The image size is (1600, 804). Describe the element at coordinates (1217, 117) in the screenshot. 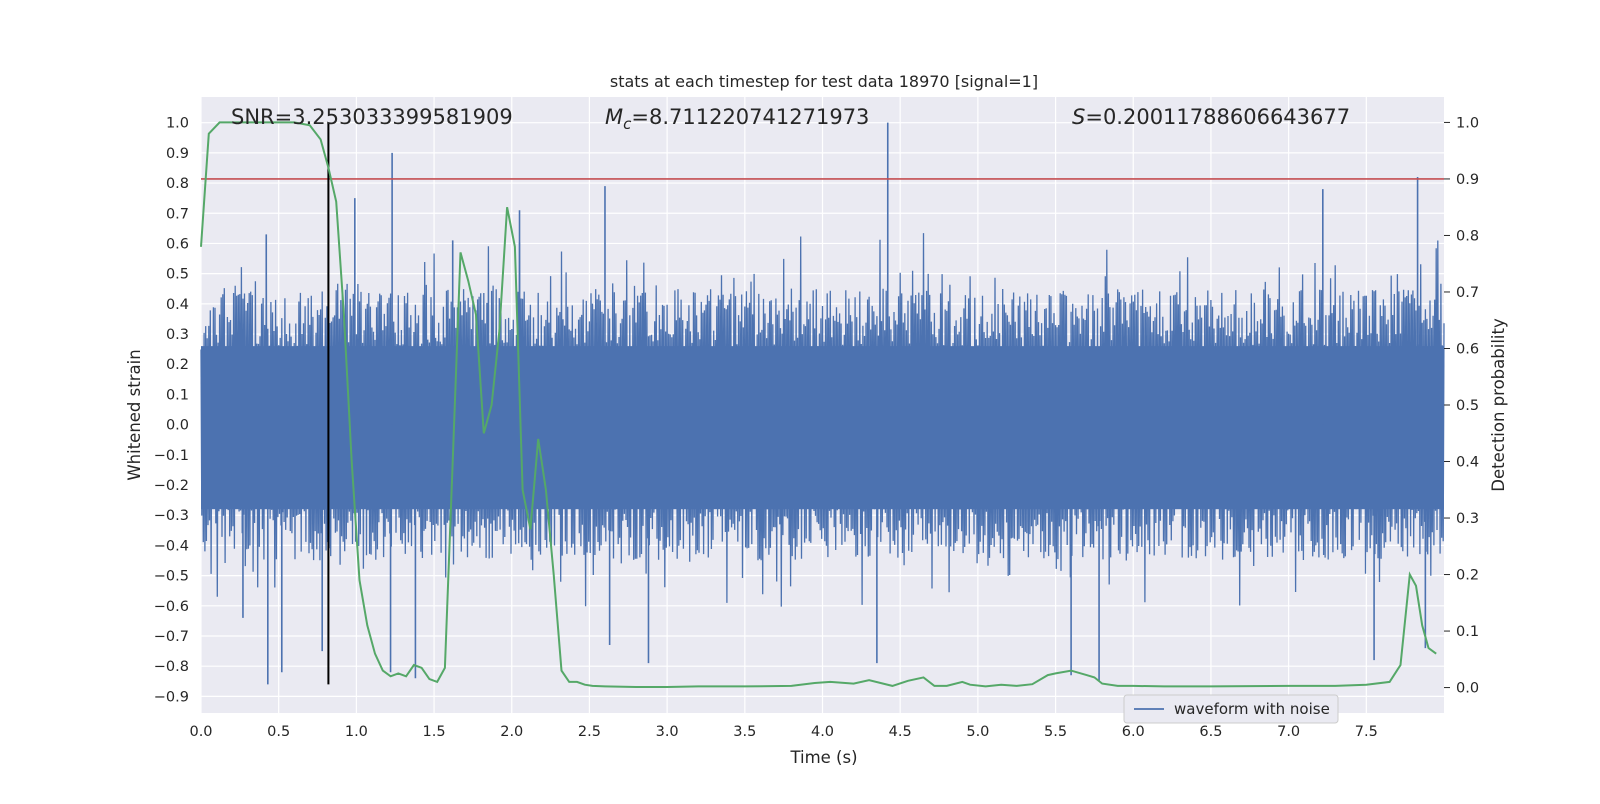

I see `s-value: =0.20011788606643677` at that location.